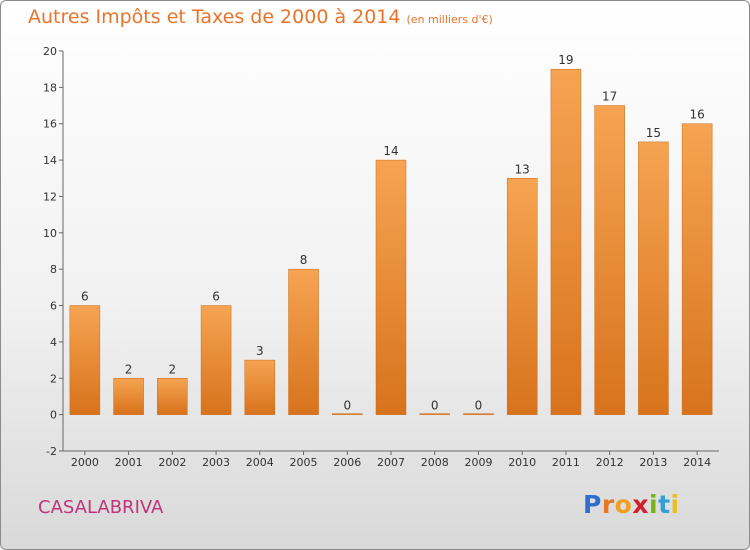 The image size is (750, 550). I want to click on proxiti-logo: Proxiti, so click(631, 504).